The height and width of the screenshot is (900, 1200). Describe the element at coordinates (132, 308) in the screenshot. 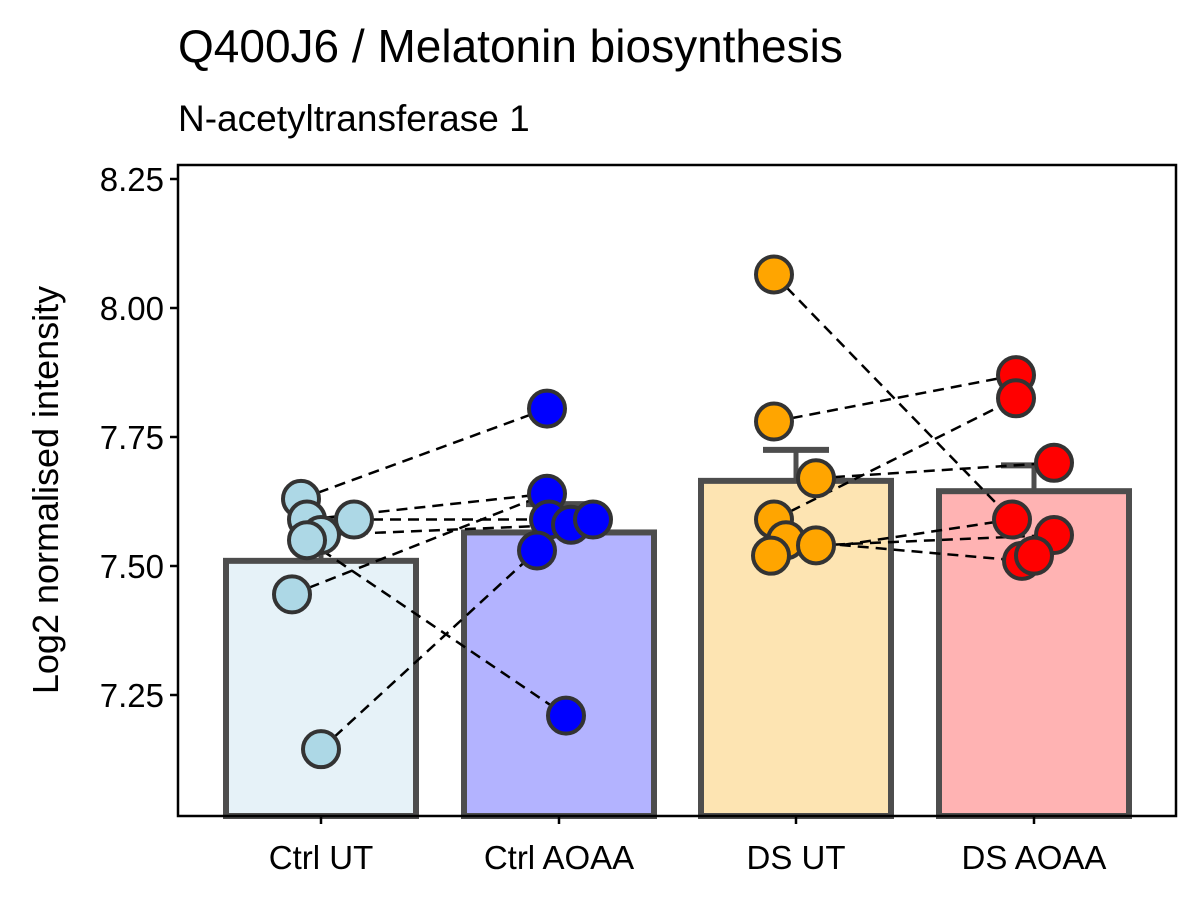

I see `y-tick-label-3: 8.00` at that location.